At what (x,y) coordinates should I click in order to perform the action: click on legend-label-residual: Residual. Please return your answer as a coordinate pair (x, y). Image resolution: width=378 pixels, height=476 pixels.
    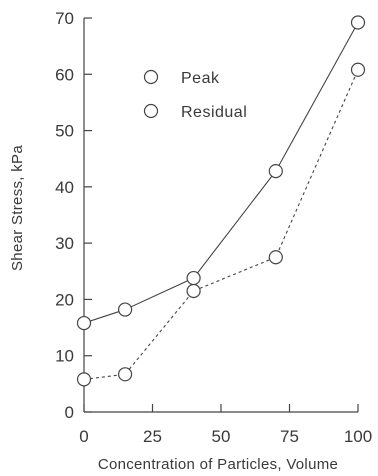
    Looking at the image, I should click on (214, 112).